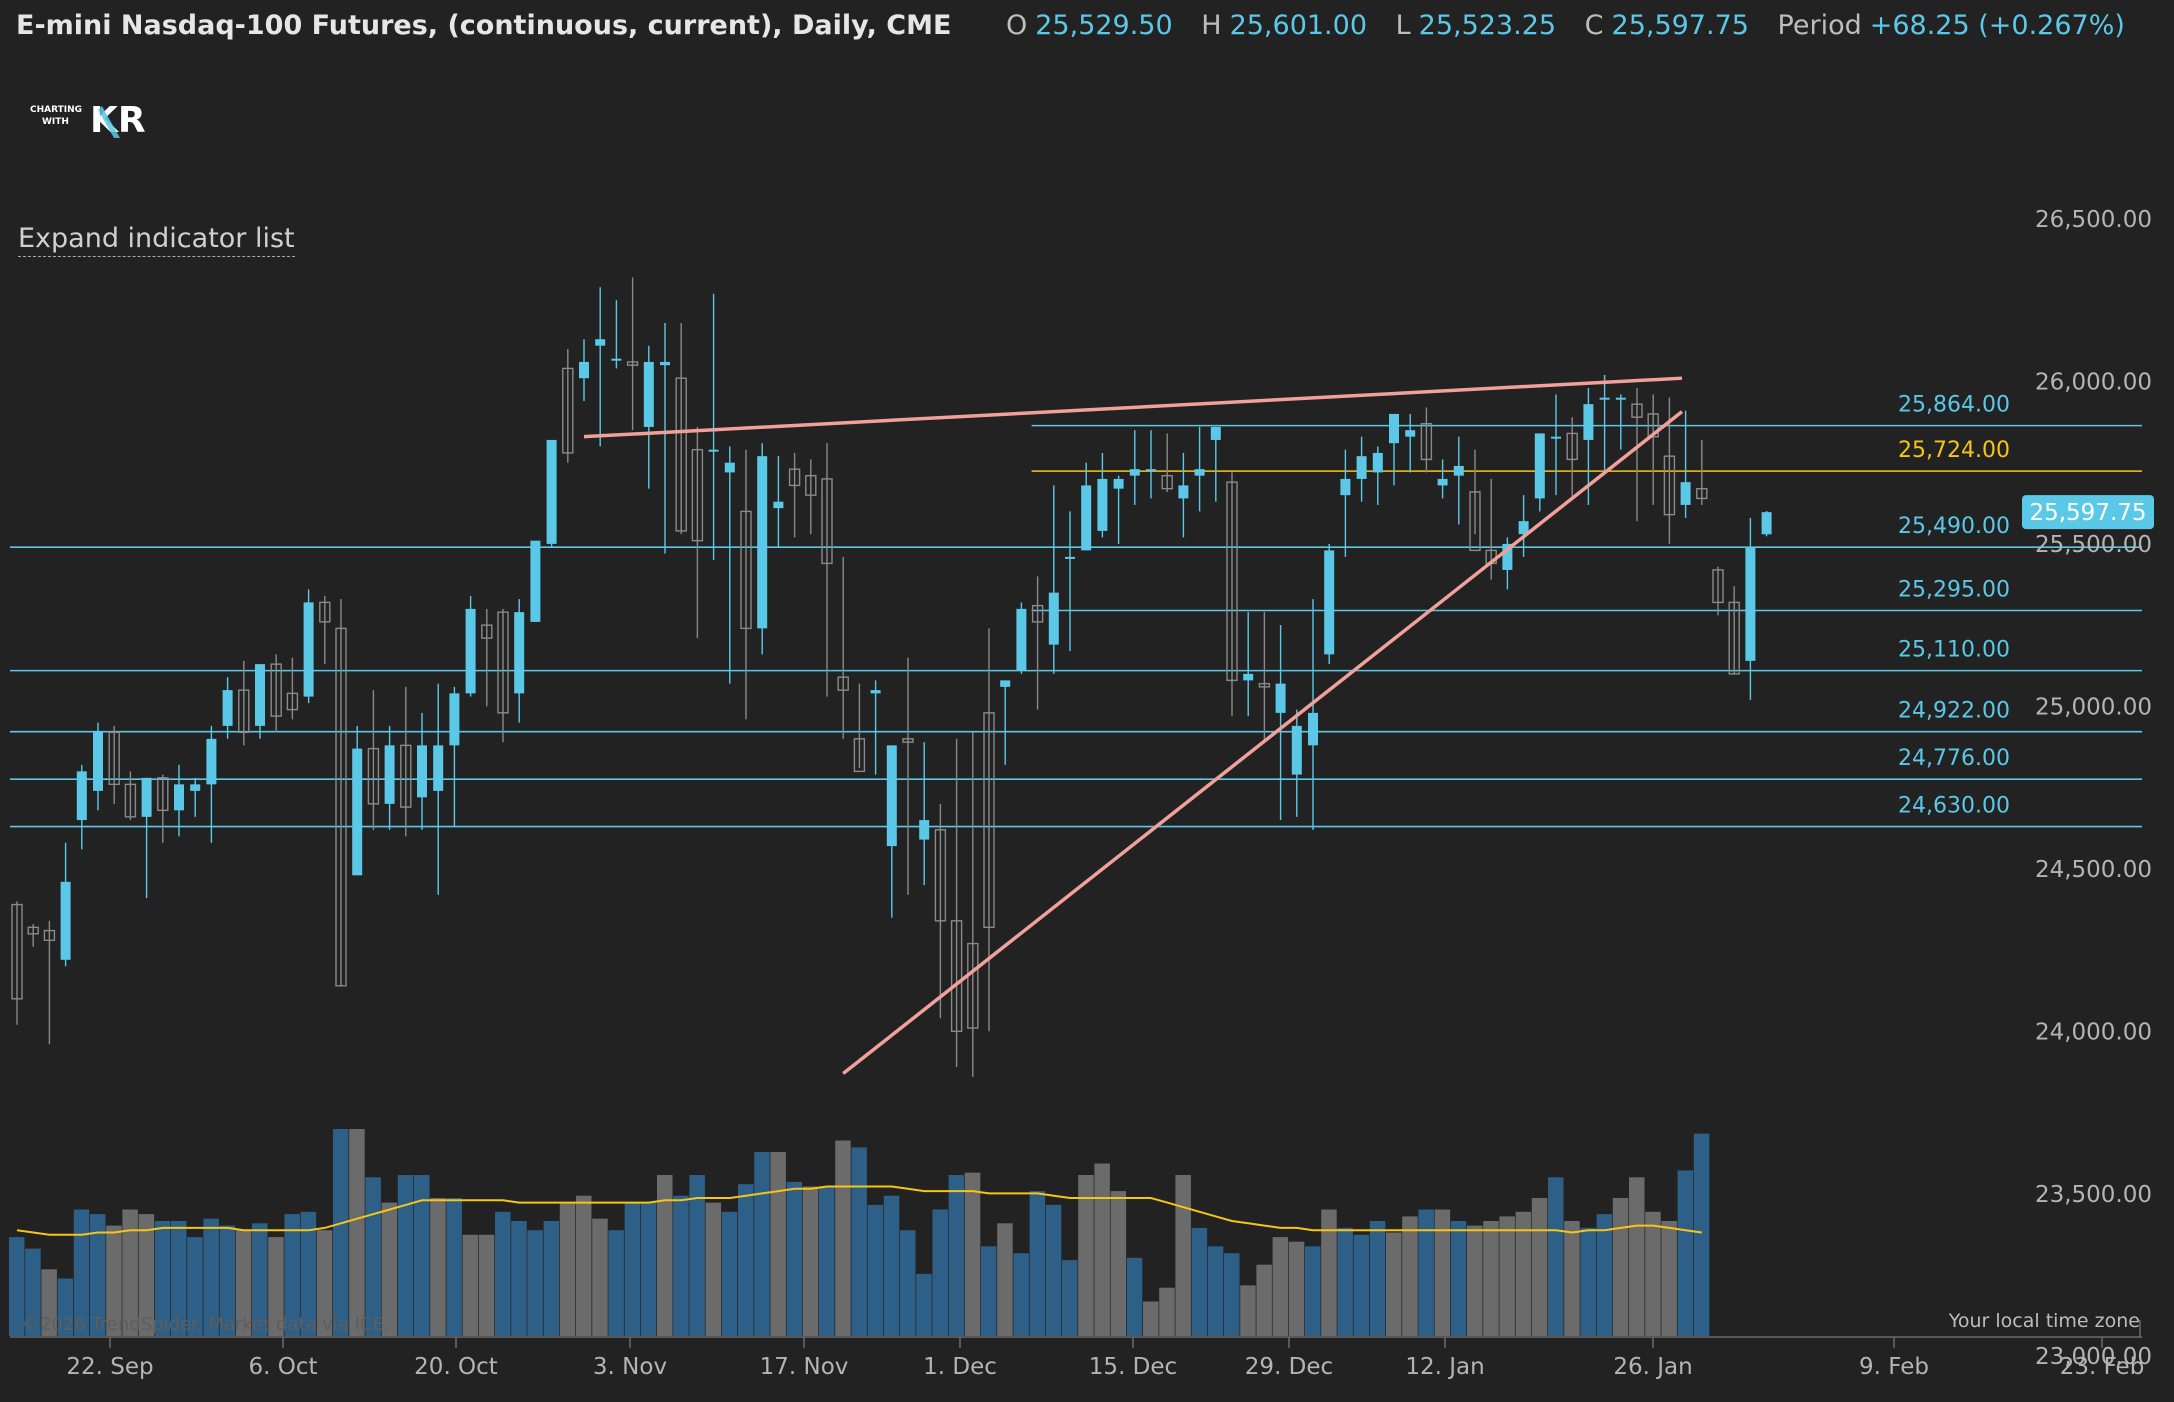 This screenshot has width=2174, height=1402. I want to click on volume-moving-average, so click(859, 1210).